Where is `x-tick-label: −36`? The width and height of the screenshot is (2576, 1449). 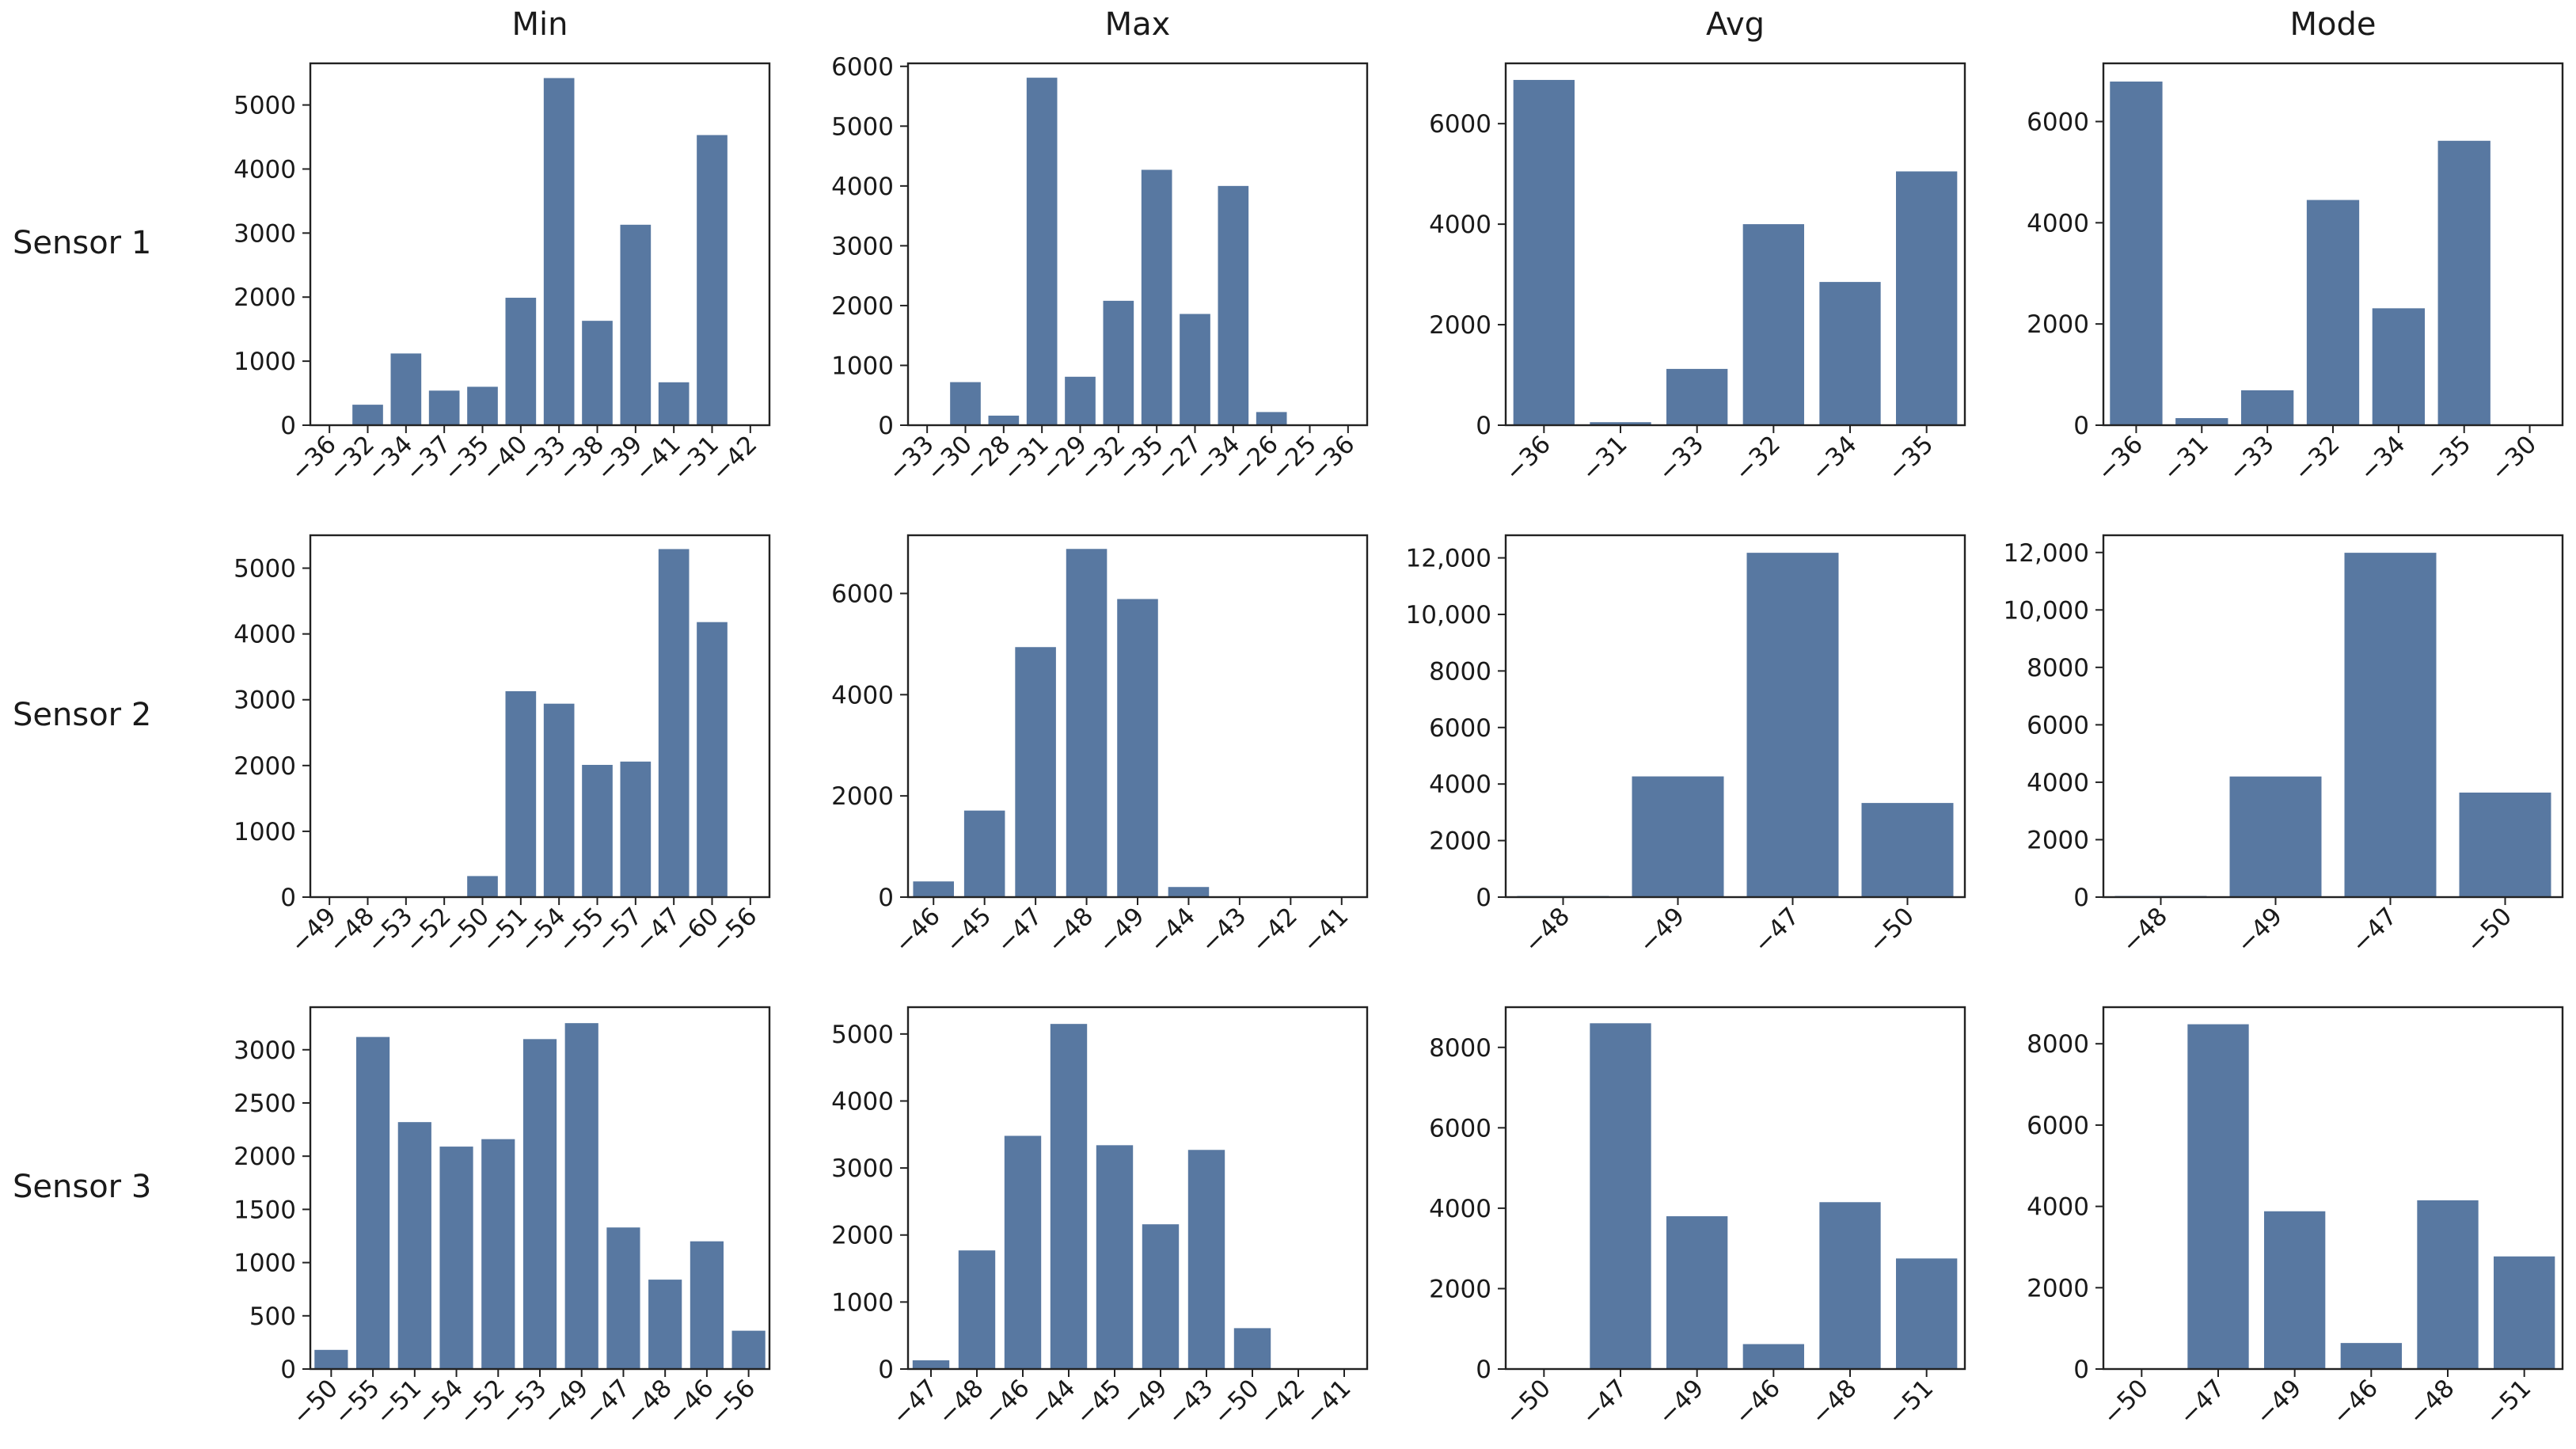
x-tick-label: −36 is located at coordinates (2120, 458).